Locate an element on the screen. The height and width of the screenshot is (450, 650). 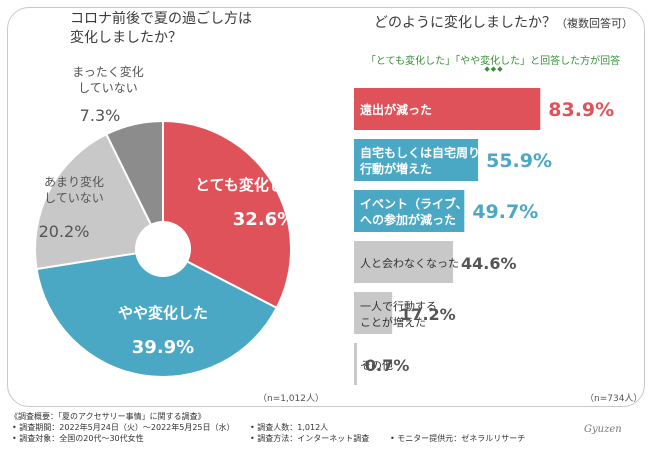
pie-center-hole is located at coordinates (163, 249).